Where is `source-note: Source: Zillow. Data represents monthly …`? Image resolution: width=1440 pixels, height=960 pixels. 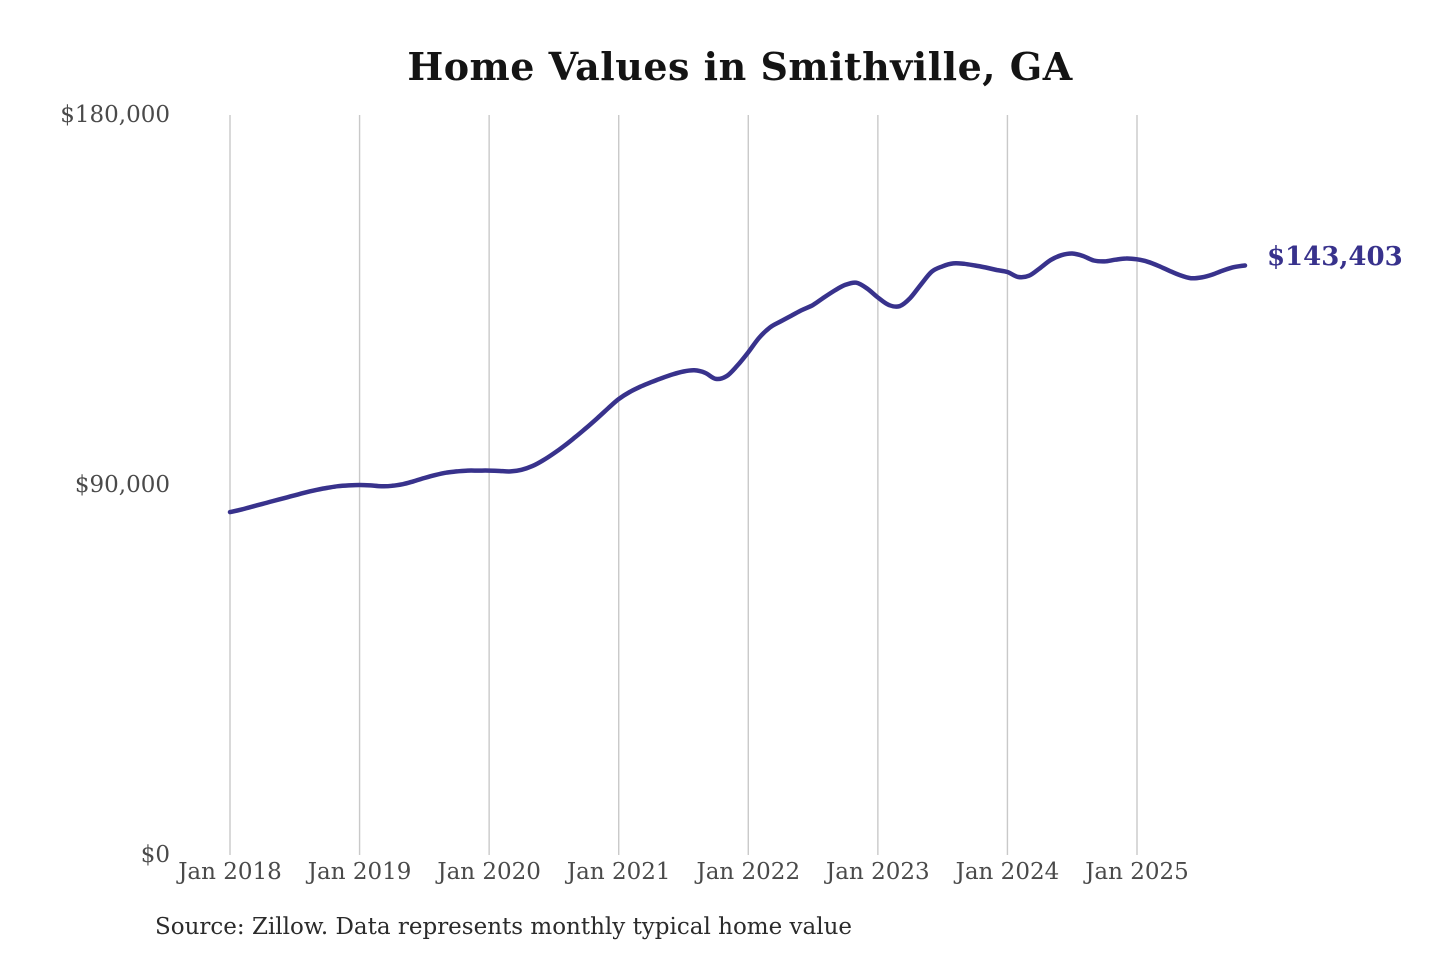 source-note: Source: Zillow. Data represents monthly … is located at coordinates (504, 927).